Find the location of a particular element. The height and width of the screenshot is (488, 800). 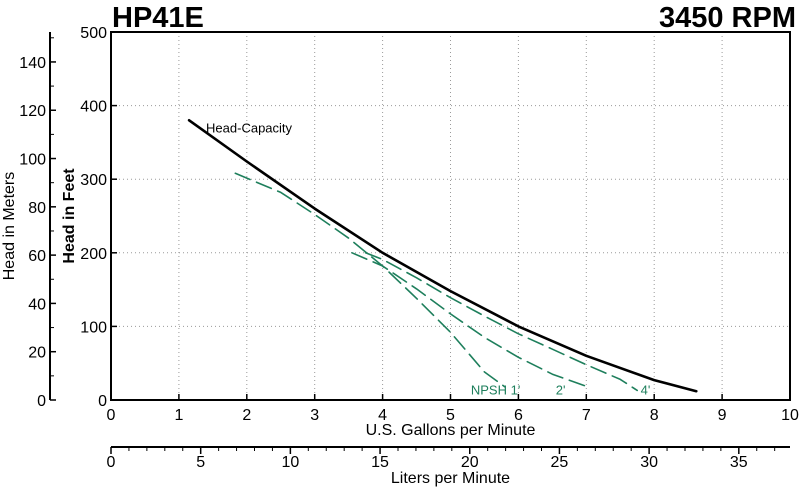

y-tick-label: 500 is located at coordinates (93, 33).